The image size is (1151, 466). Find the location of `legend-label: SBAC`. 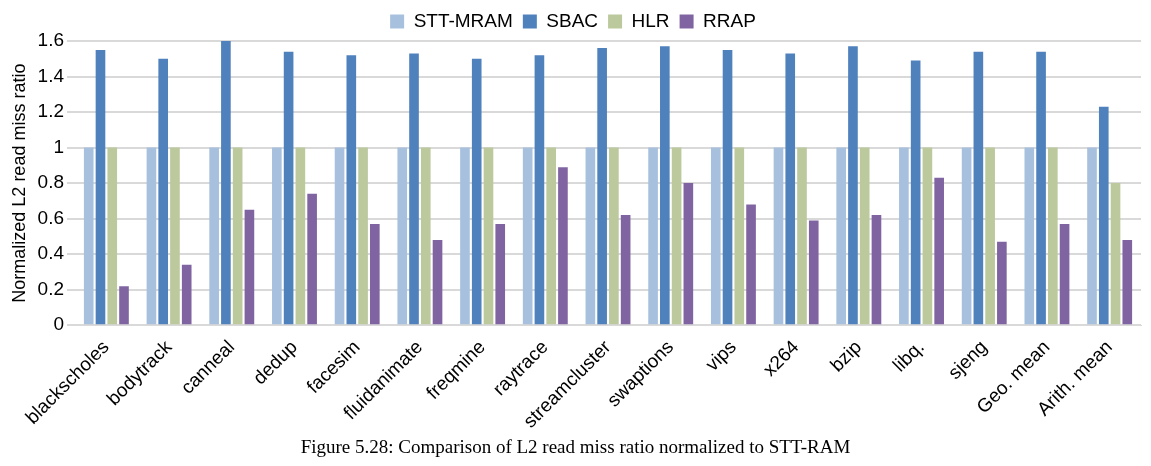

legend-label: SBAC is located at coordinates (572, 20).